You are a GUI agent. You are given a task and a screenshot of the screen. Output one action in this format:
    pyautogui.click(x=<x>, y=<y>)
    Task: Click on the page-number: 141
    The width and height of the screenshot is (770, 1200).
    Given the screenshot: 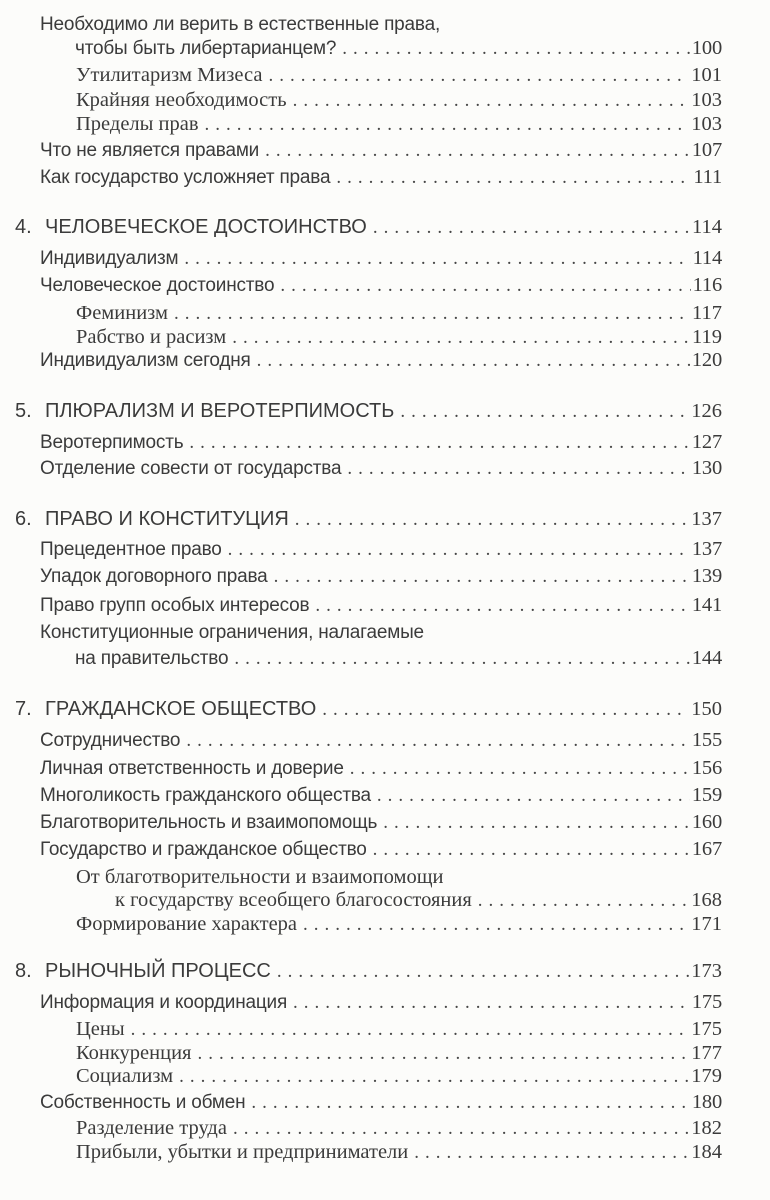 What is the action you would take?
    pyautogui.click(x=706, y=605)
    